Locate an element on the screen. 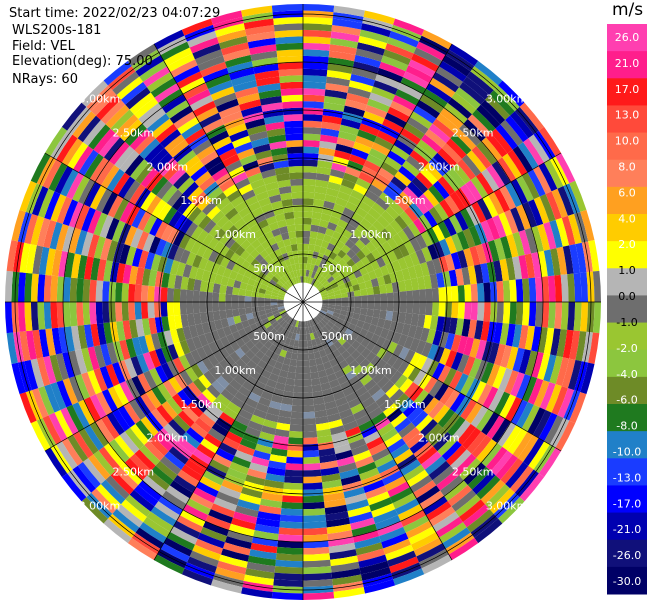 Image resolution: width=647 pixels, height=607 pixels. colorbar-tick-label: -2.0 is located at coordinates (626, 348).